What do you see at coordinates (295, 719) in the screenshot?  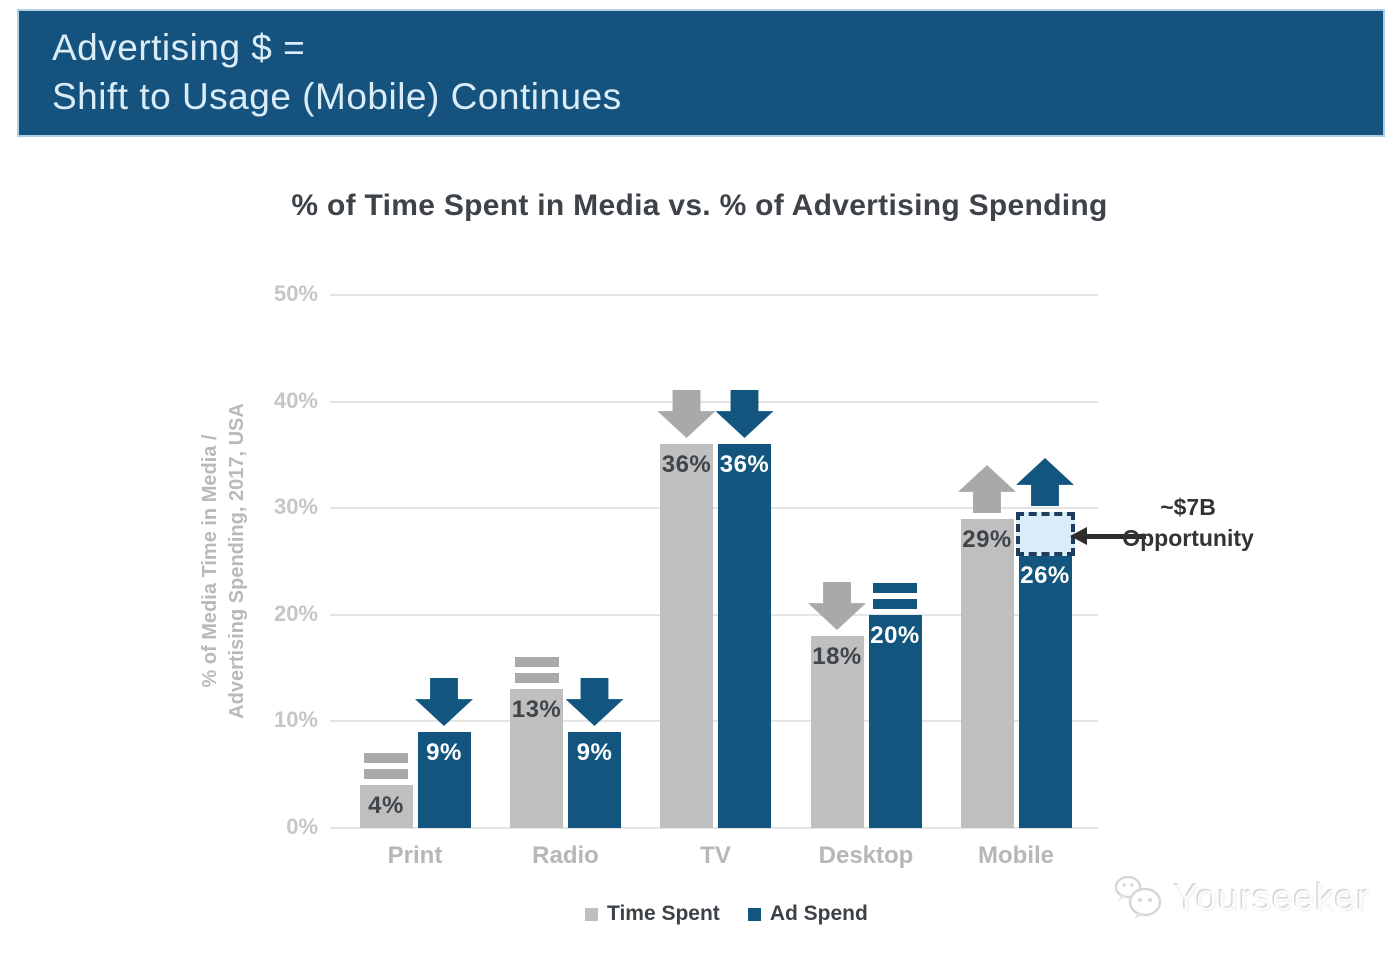 I see `y-tick-label: 10%` at bounding box center [295, 719].